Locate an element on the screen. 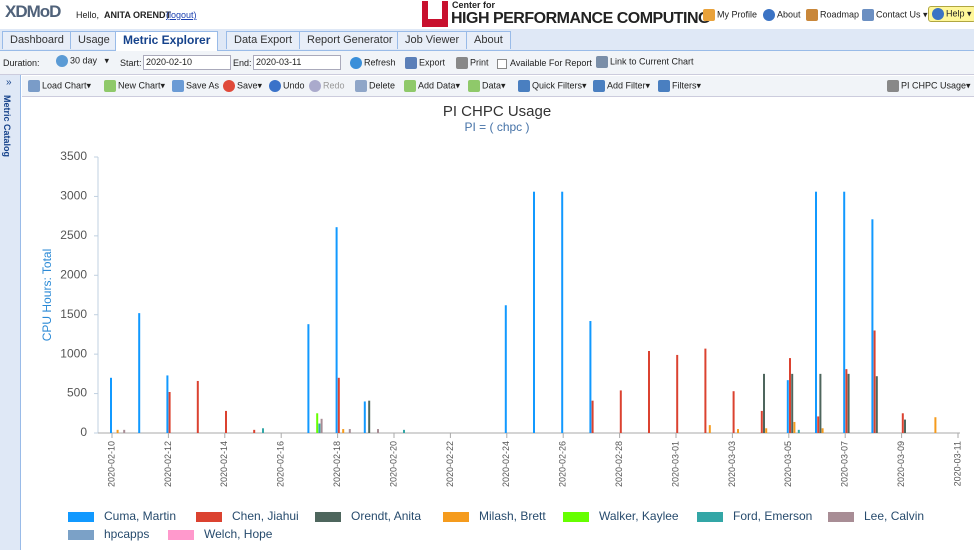 The image size is (974, 550). header-link: Contact Us ▾ is located at coordinates (895, 15).